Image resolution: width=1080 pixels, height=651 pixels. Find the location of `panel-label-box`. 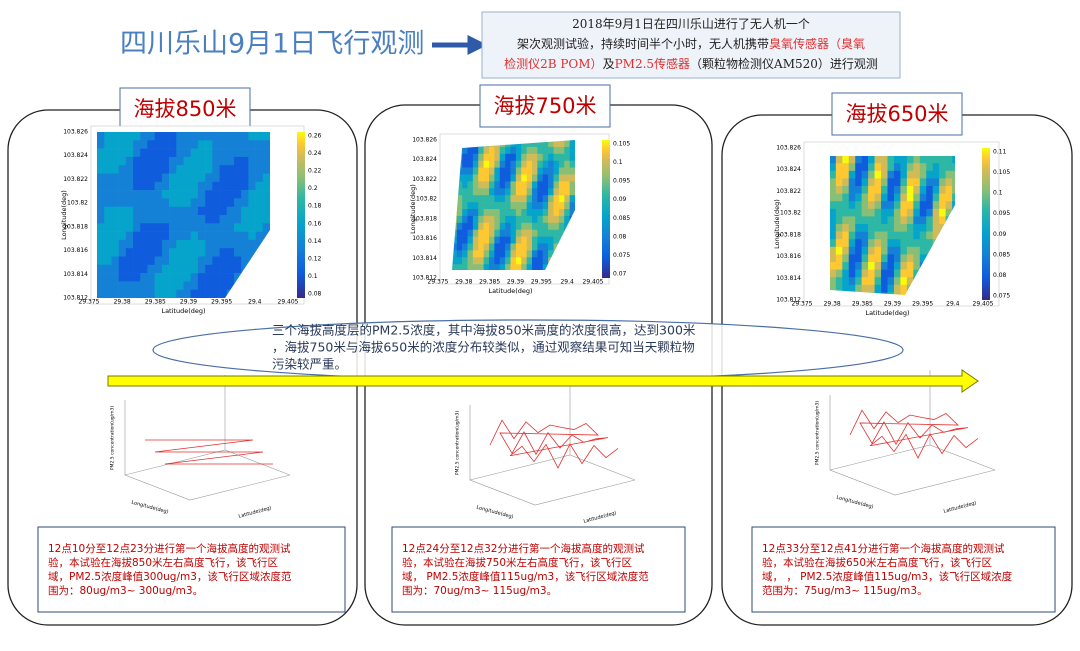

panel-label-box is located at coordinates (897, 114).